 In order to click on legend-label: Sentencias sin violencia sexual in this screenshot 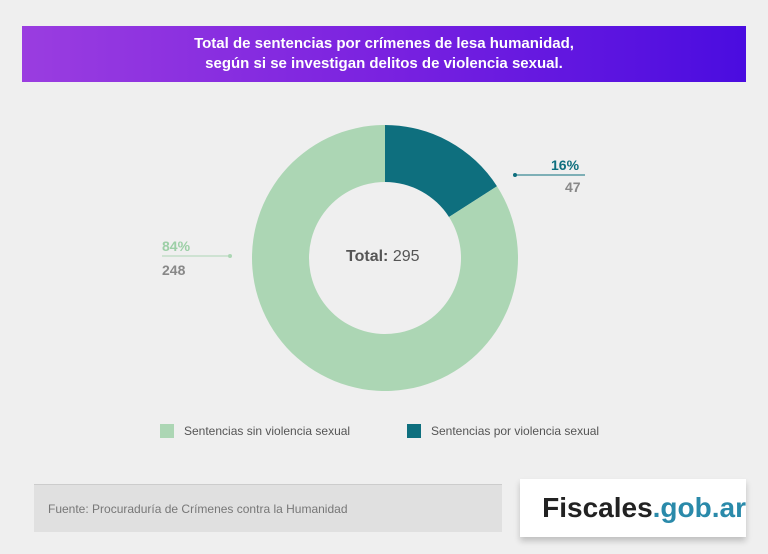, I will do `click(267, 431)`.